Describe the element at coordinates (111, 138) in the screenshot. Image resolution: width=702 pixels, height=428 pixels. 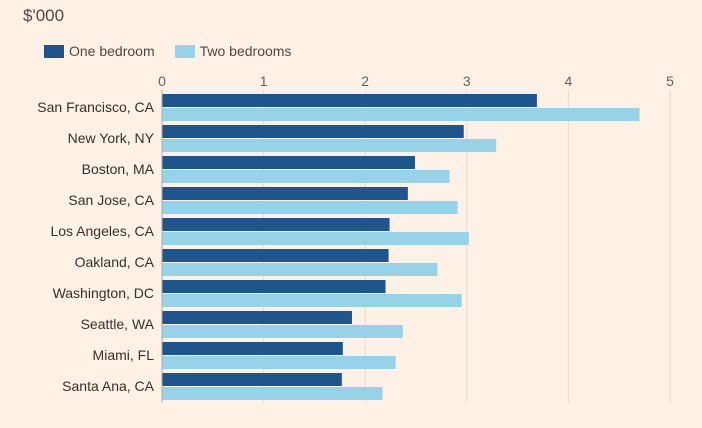
I see `category-label: New York, NY` at that location.